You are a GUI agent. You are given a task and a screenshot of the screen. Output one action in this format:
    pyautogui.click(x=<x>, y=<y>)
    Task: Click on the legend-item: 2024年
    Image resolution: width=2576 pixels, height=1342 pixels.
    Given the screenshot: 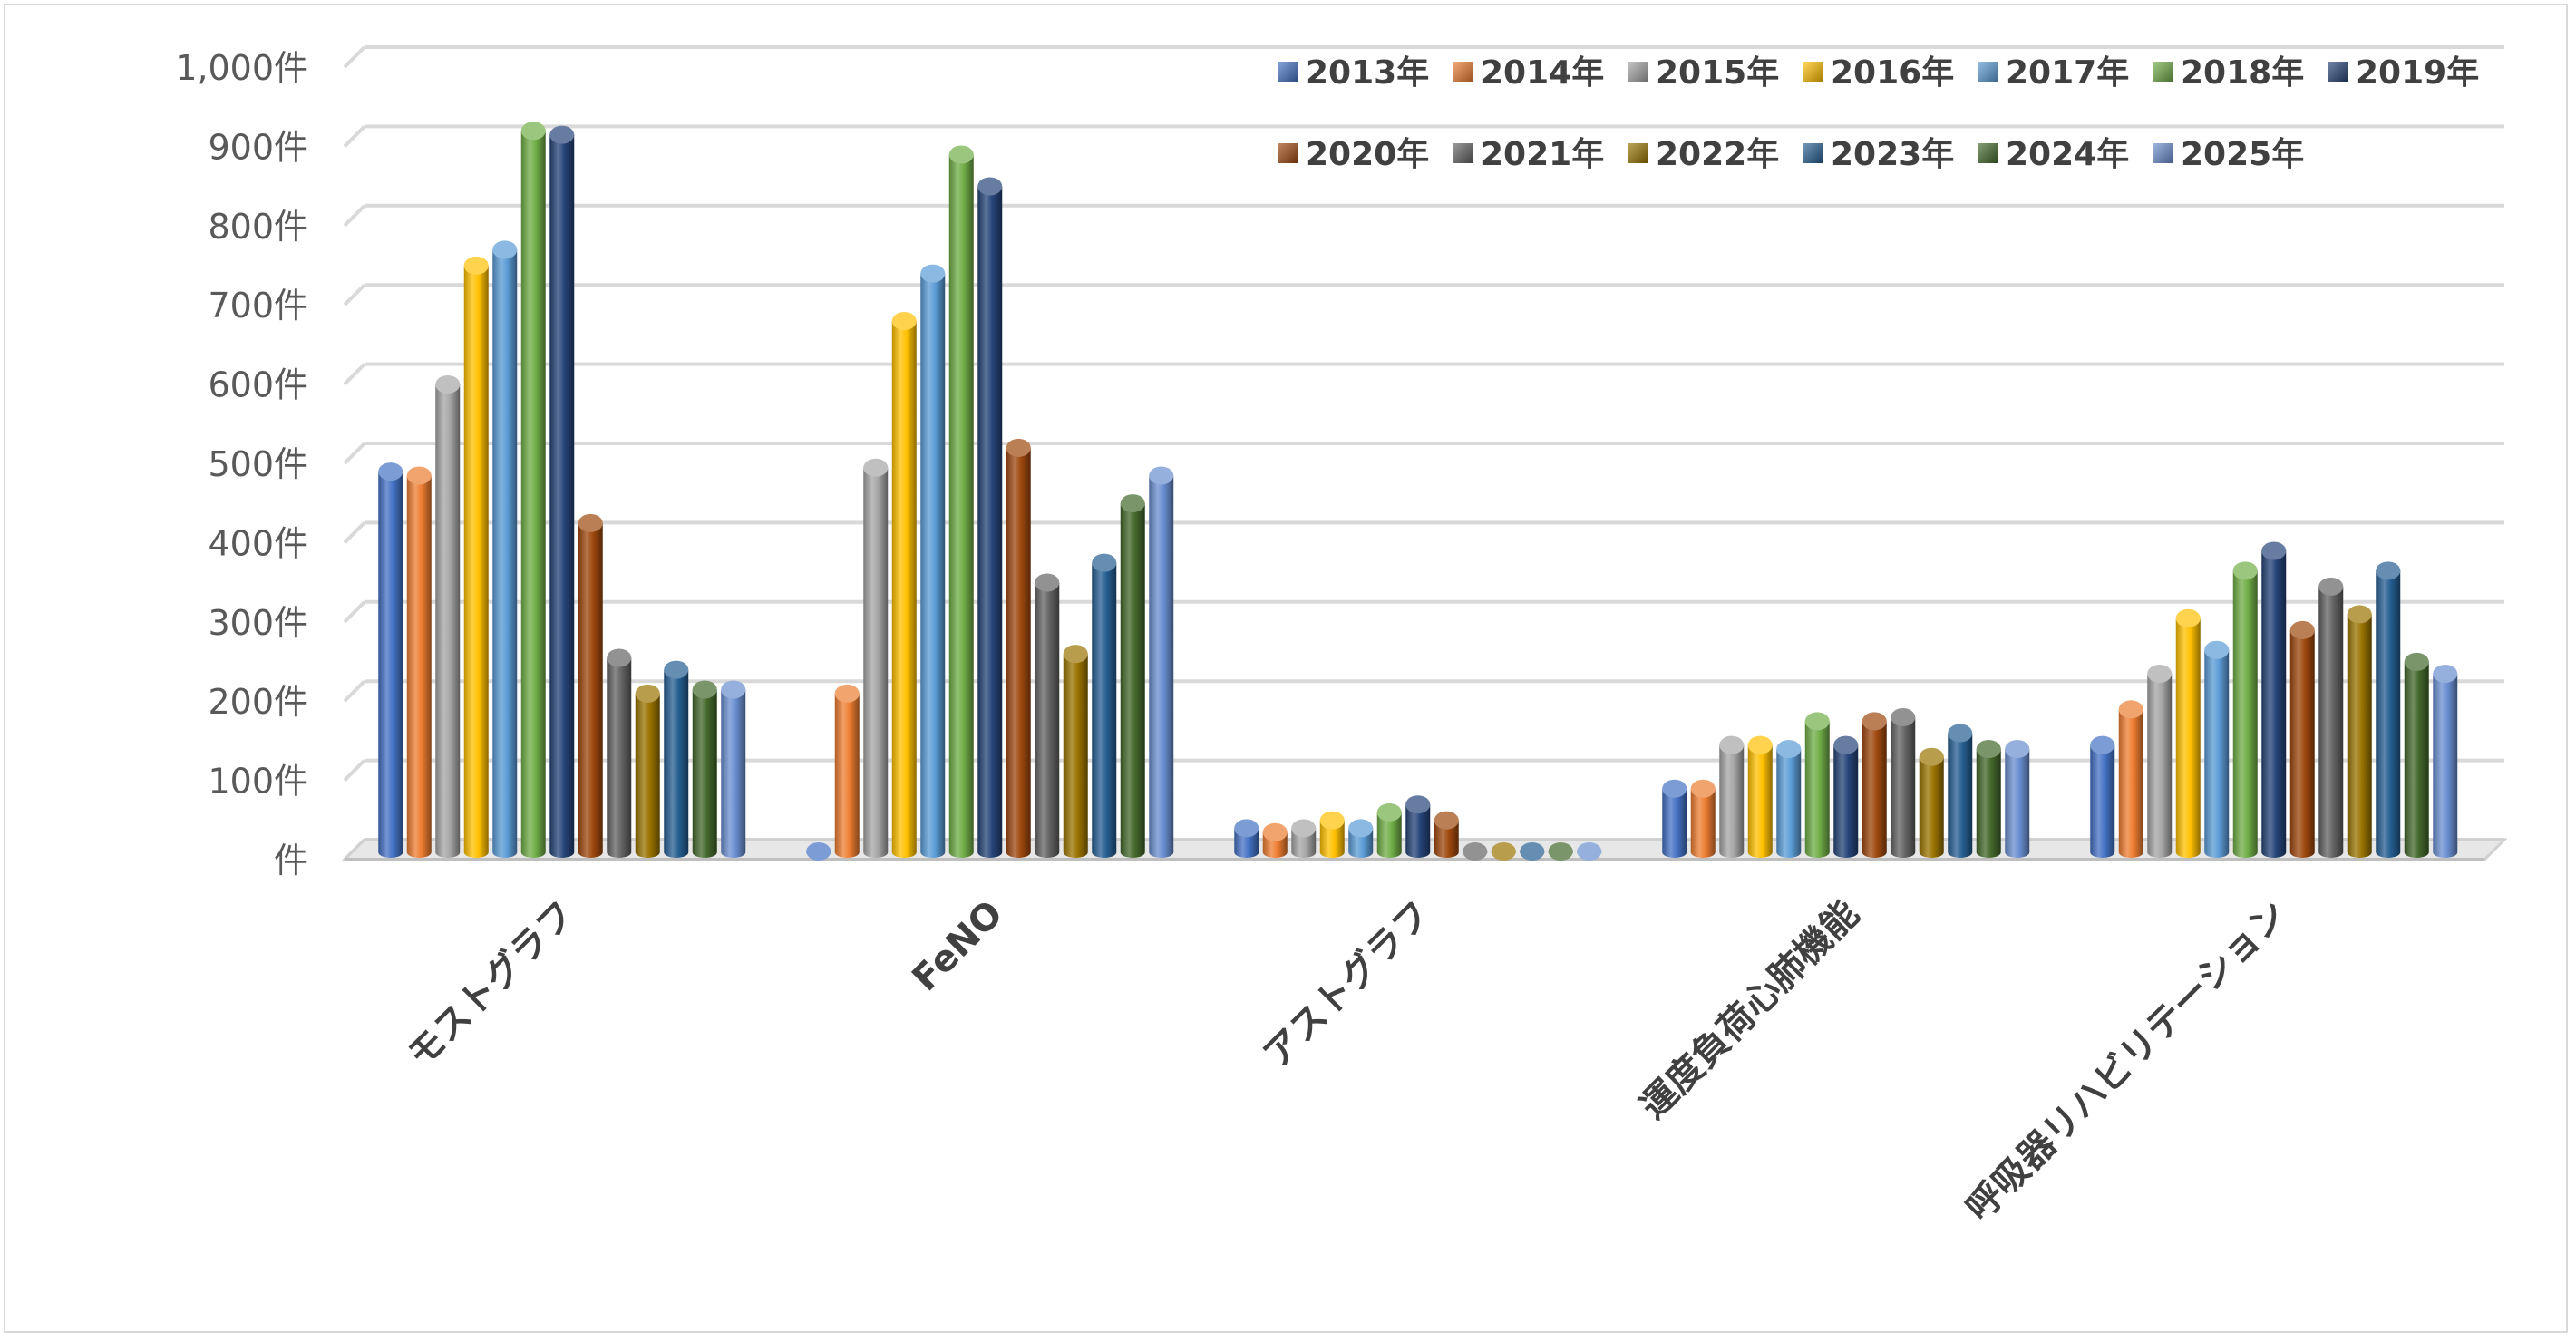 What is the action you would take?
    pyautogui.click(x=2053, y=154)
    